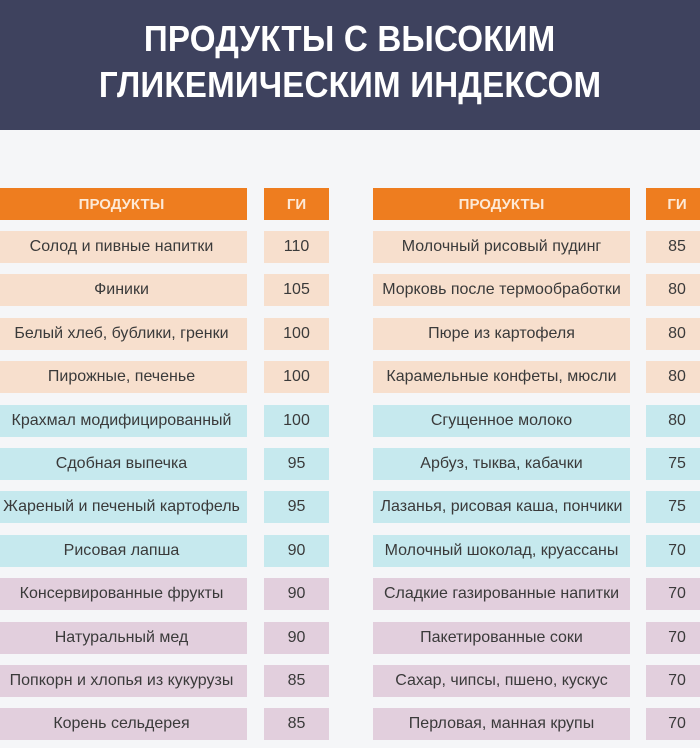  I want to click on product-name-cell: Корень сельдерея, so click(123, 724).